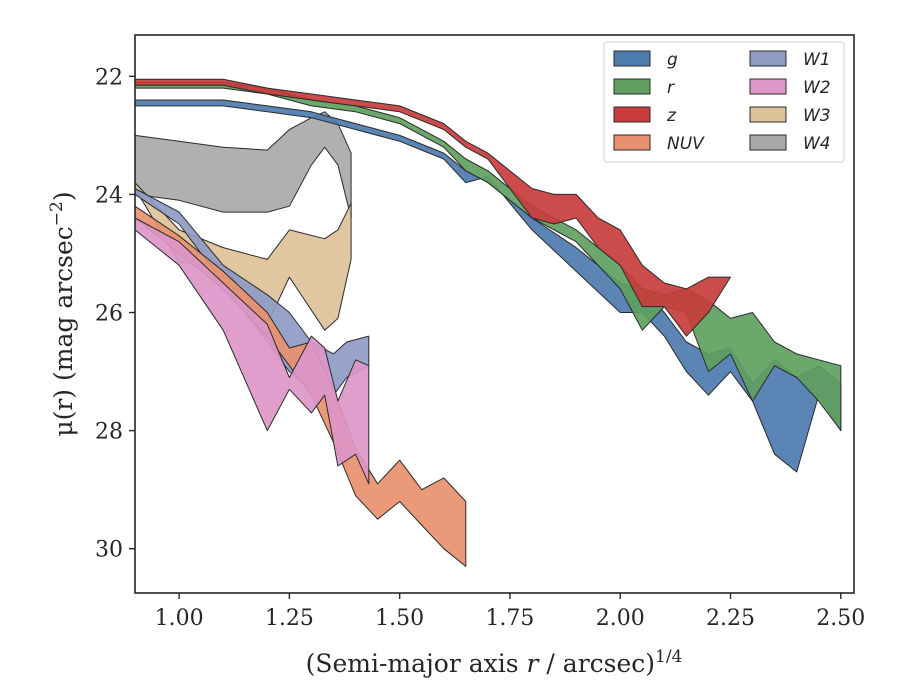 The image size is (900, 700). What do you see at coordinates (817, 60) in the screenshot?
I see `legend-label-w1: W1` at bounding box center [817, 60].